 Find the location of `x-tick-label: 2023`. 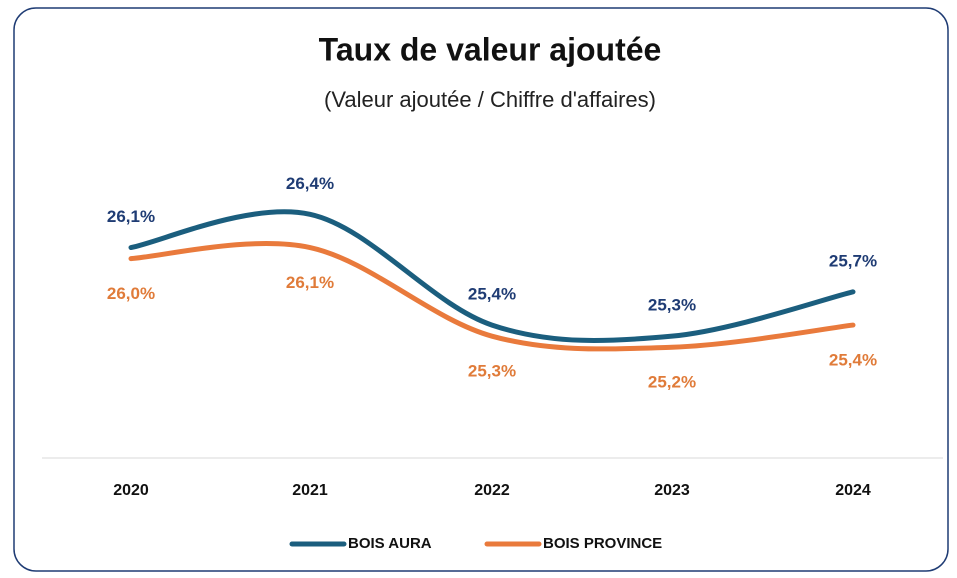

x-tick-label: 2023 is located at coordinates (672, 490).